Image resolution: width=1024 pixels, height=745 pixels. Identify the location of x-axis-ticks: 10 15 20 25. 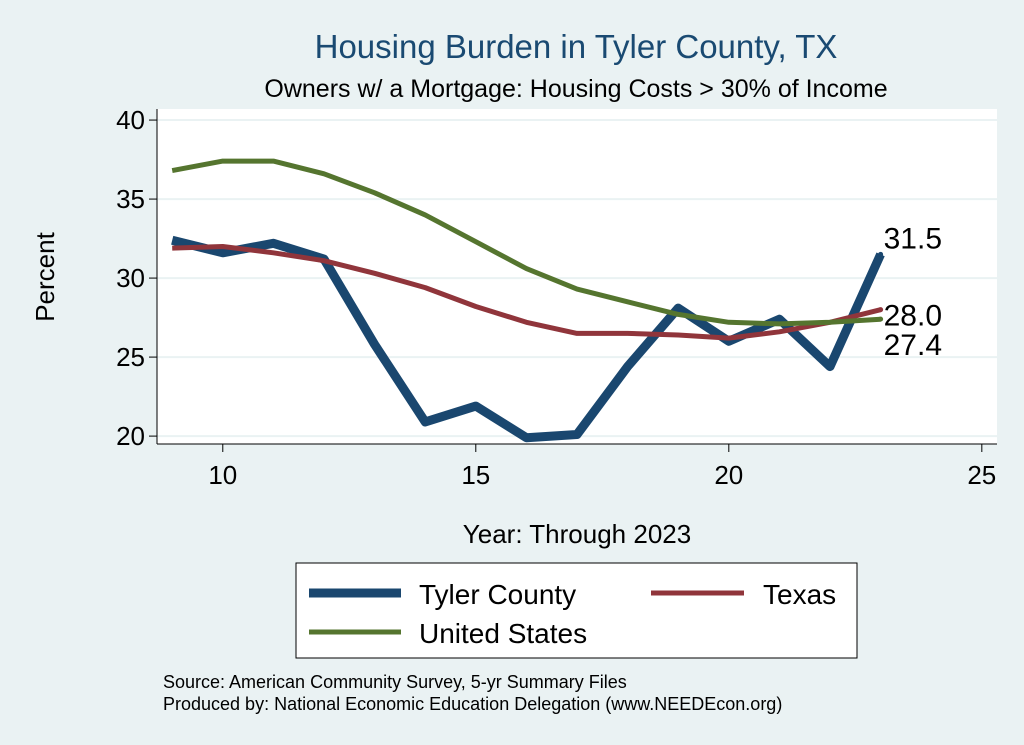
(602, 467).